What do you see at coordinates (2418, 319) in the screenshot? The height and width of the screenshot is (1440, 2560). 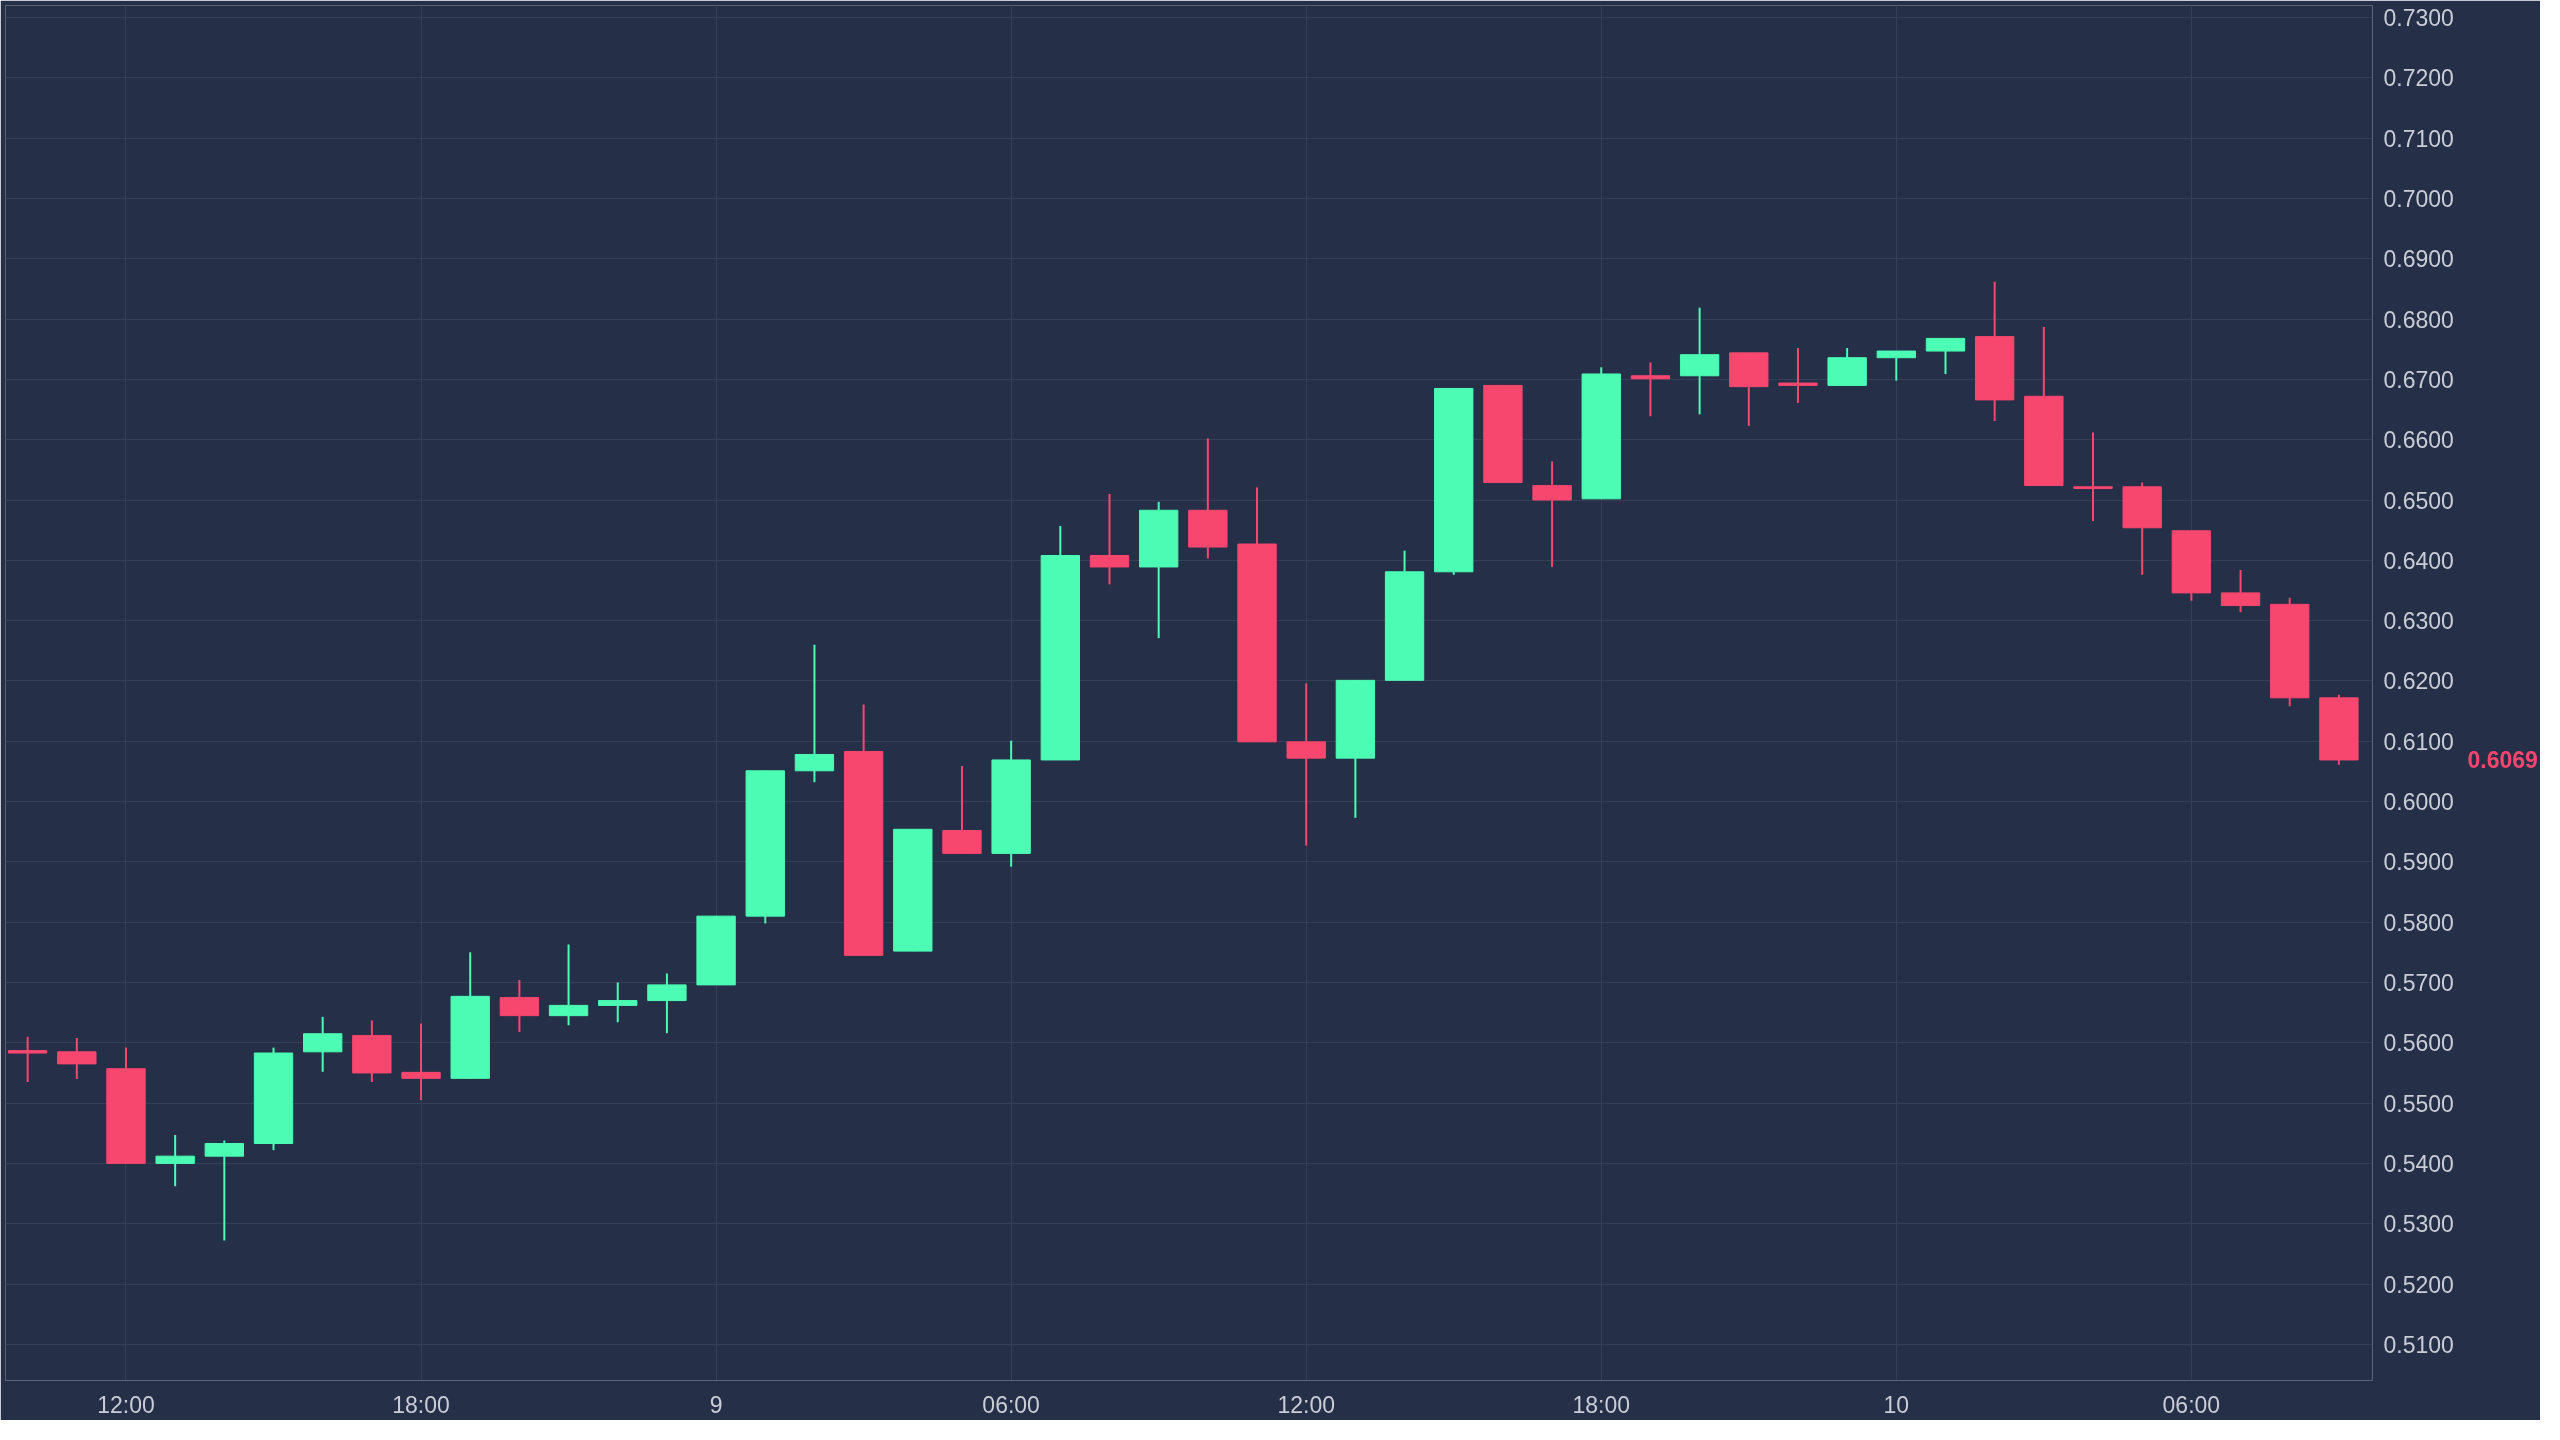 I see `y-tick-label: 0.6800` at bounding box center [2418, 319].